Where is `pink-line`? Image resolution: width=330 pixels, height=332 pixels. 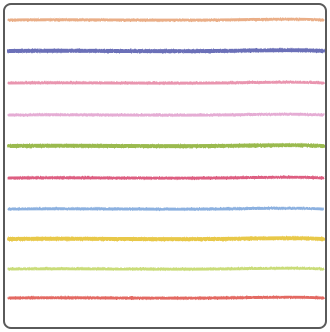 pink-line is located at coordinates (166, 82).